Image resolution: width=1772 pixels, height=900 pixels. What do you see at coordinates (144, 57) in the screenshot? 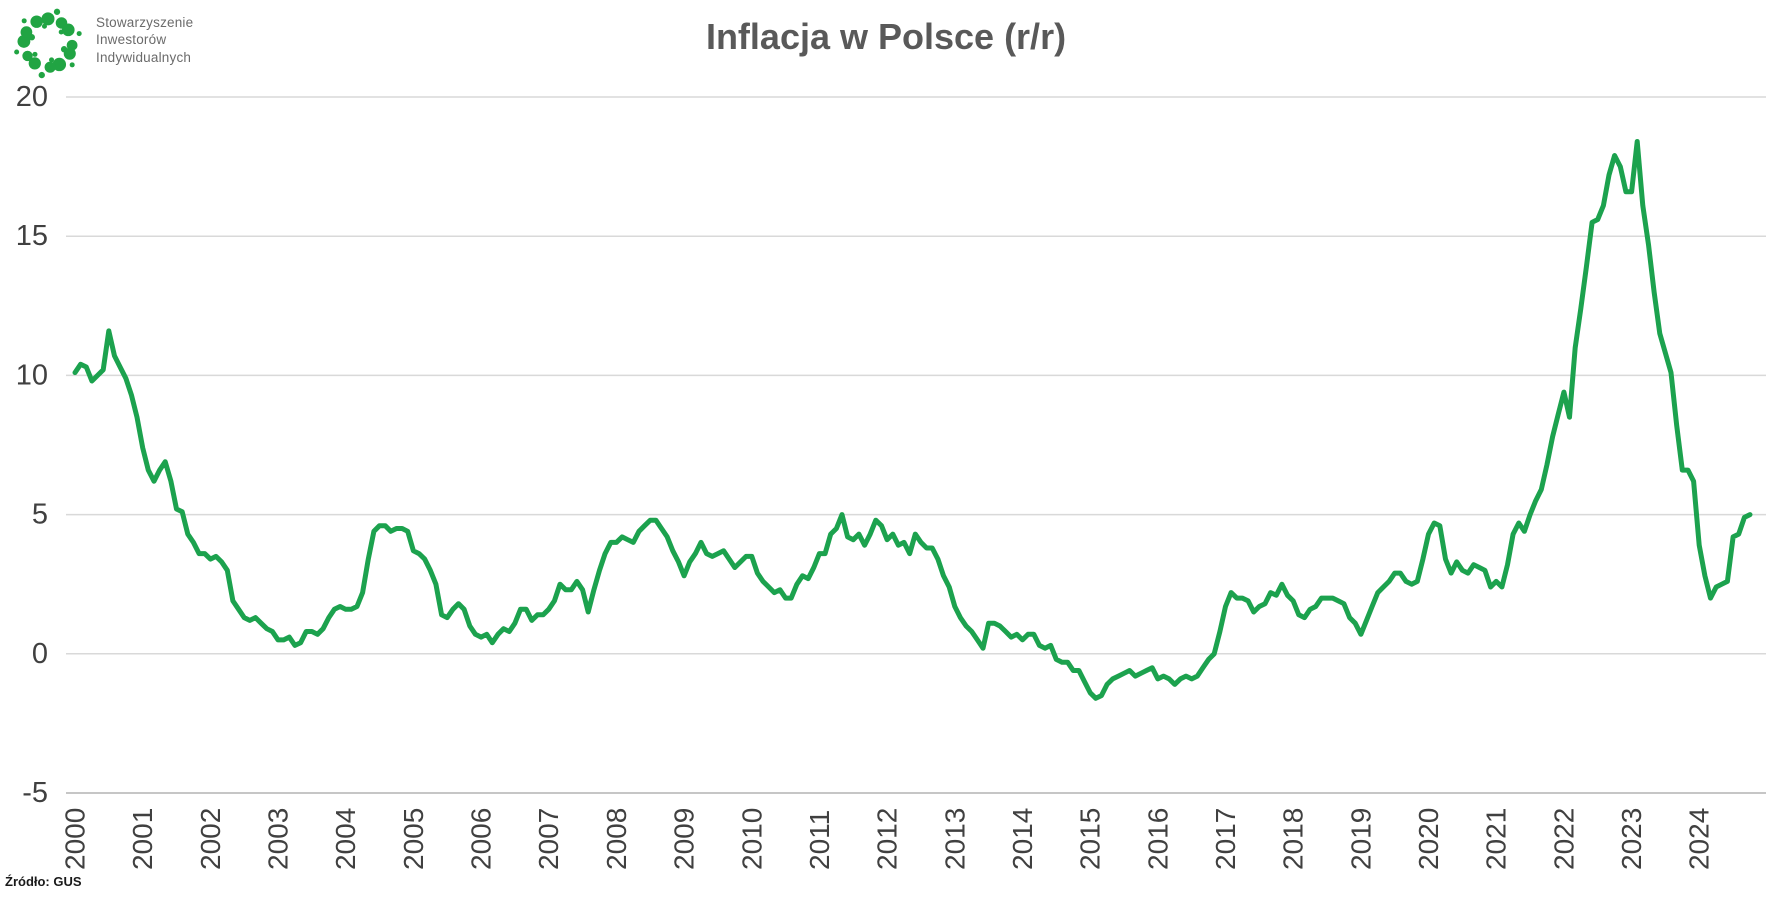
I see `org-name-line: Indywidualnych` at bounding box center [144, 57].